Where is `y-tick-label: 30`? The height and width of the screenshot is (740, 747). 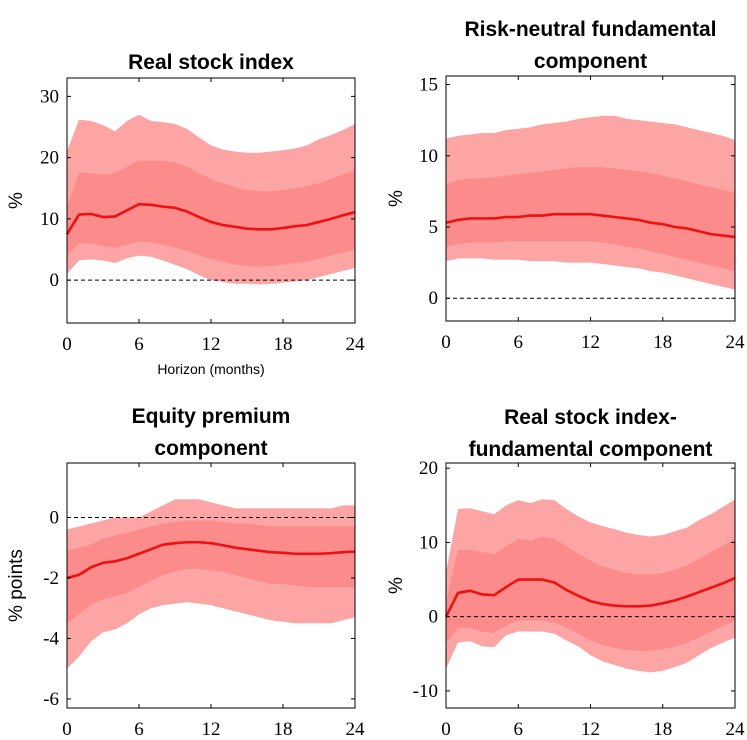
y-tick-label: 30 is located at coordinates (49, 96).